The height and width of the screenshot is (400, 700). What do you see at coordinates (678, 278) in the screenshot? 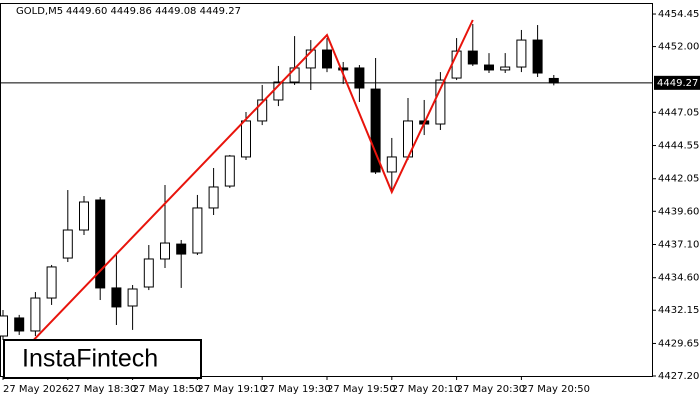
I see `y-tick-label: 4434.60` at bounding box center [678, 278].